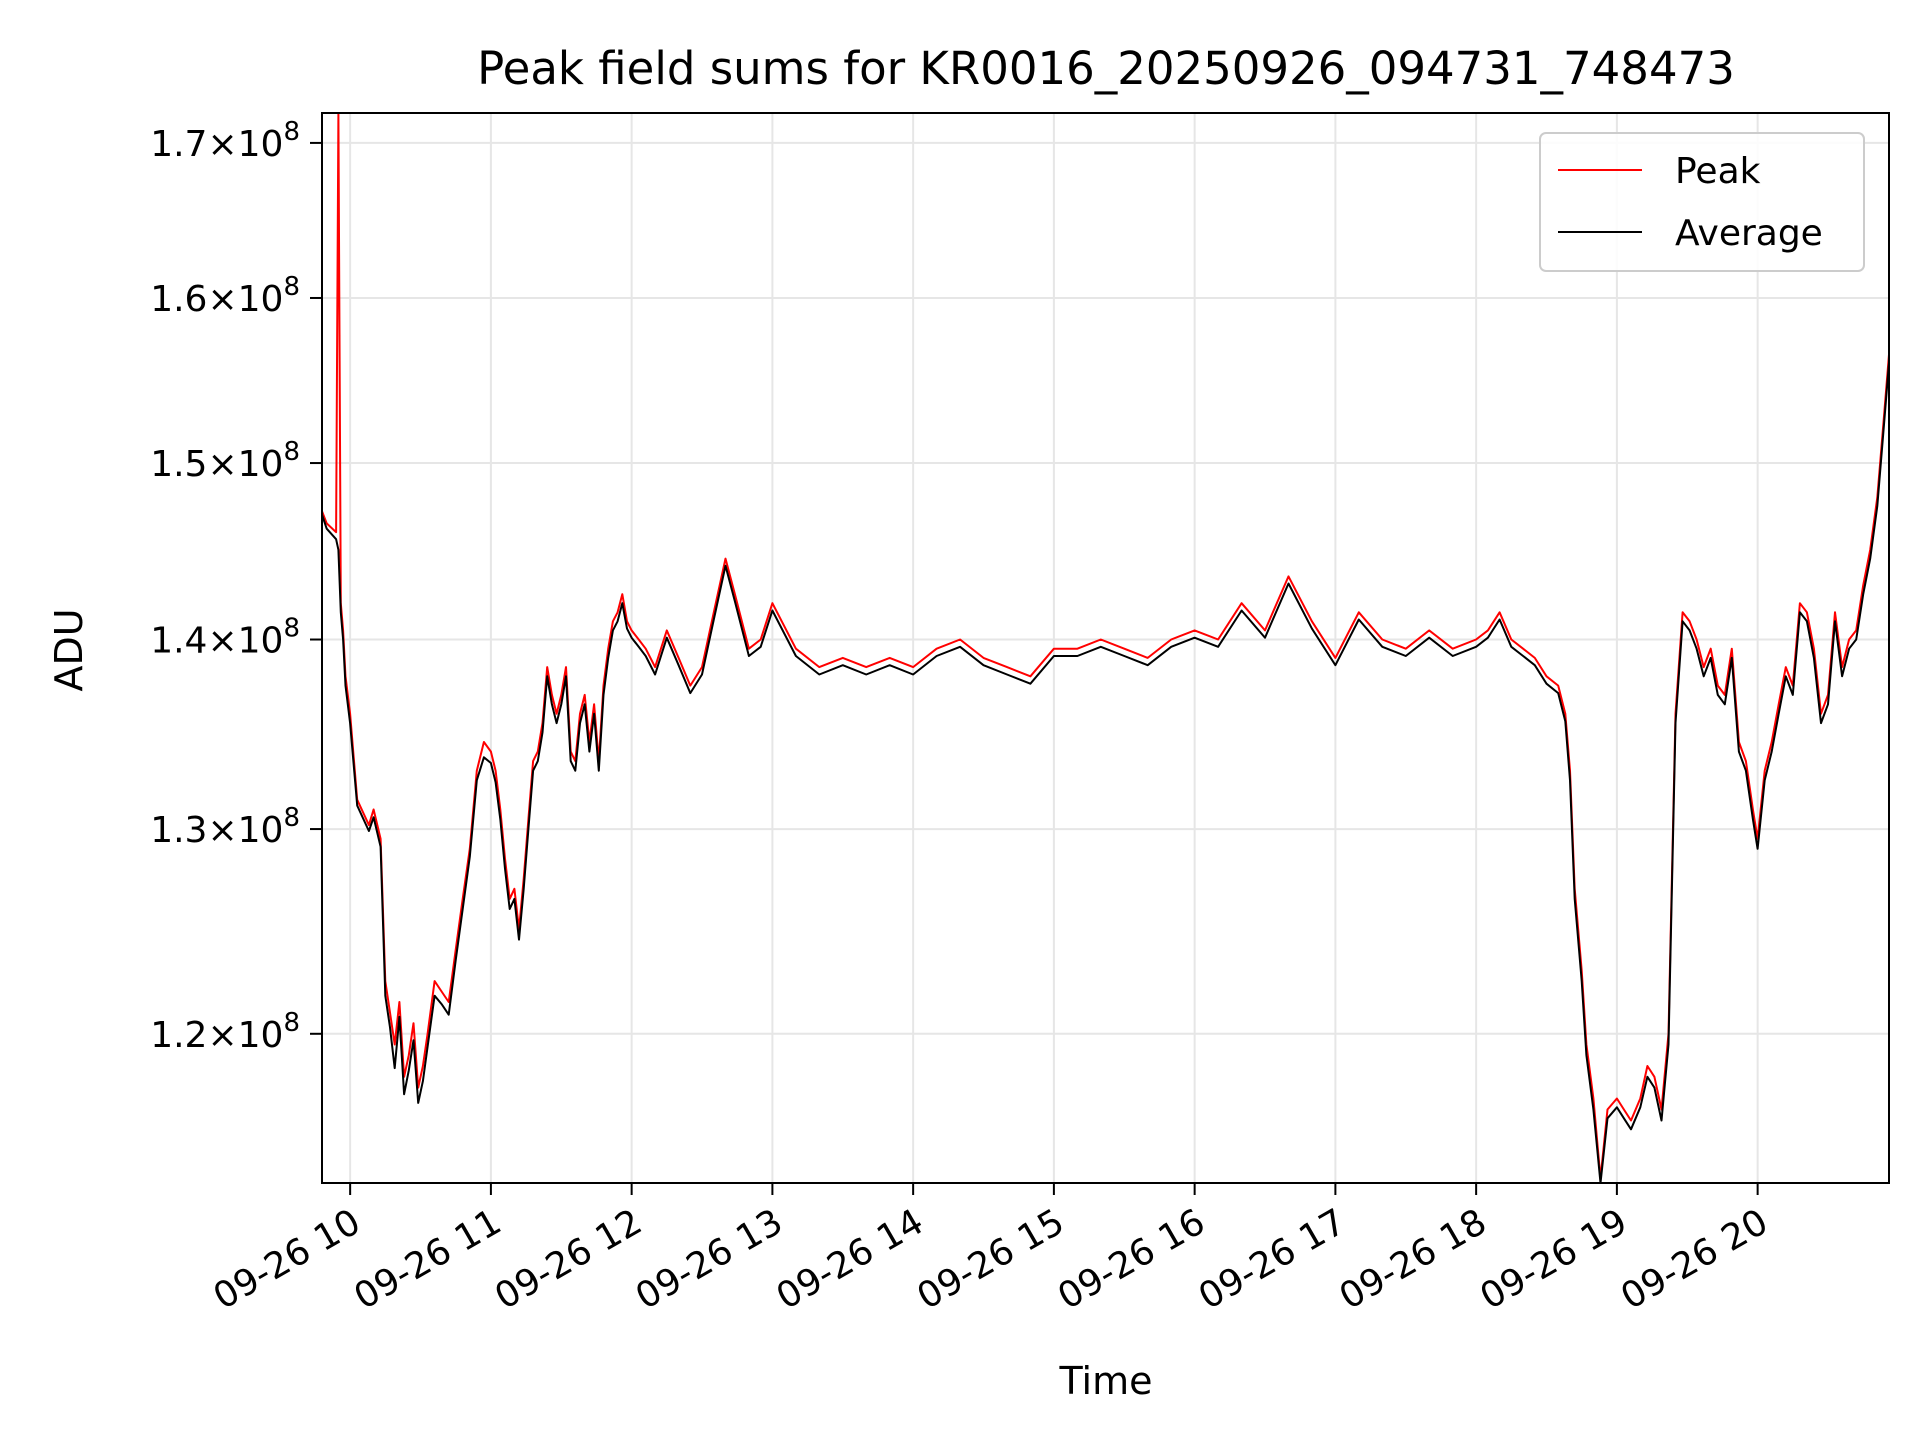 Image resolution: width=1920 pixels, height=1440 pixels. I want to click on legend-label-peak: Peak, so click(1718, 171).